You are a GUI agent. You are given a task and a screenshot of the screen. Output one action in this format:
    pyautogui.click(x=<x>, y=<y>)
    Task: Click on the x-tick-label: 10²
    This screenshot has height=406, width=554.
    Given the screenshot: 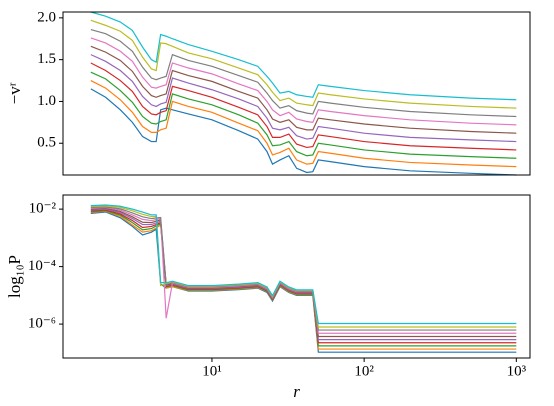 What is the action you would take?
    pyautogui.click(x=364, y=371)
    